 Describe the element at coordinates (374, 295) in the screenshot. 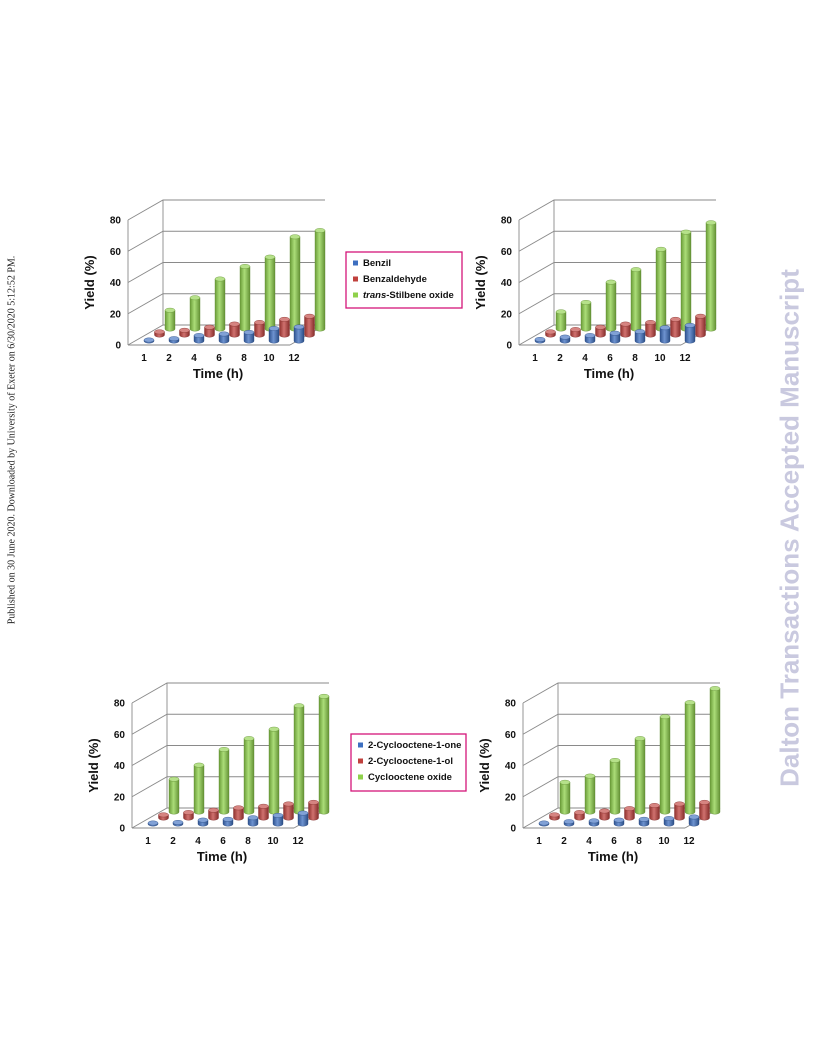

I see `legend-label-italic: trans` at that location.